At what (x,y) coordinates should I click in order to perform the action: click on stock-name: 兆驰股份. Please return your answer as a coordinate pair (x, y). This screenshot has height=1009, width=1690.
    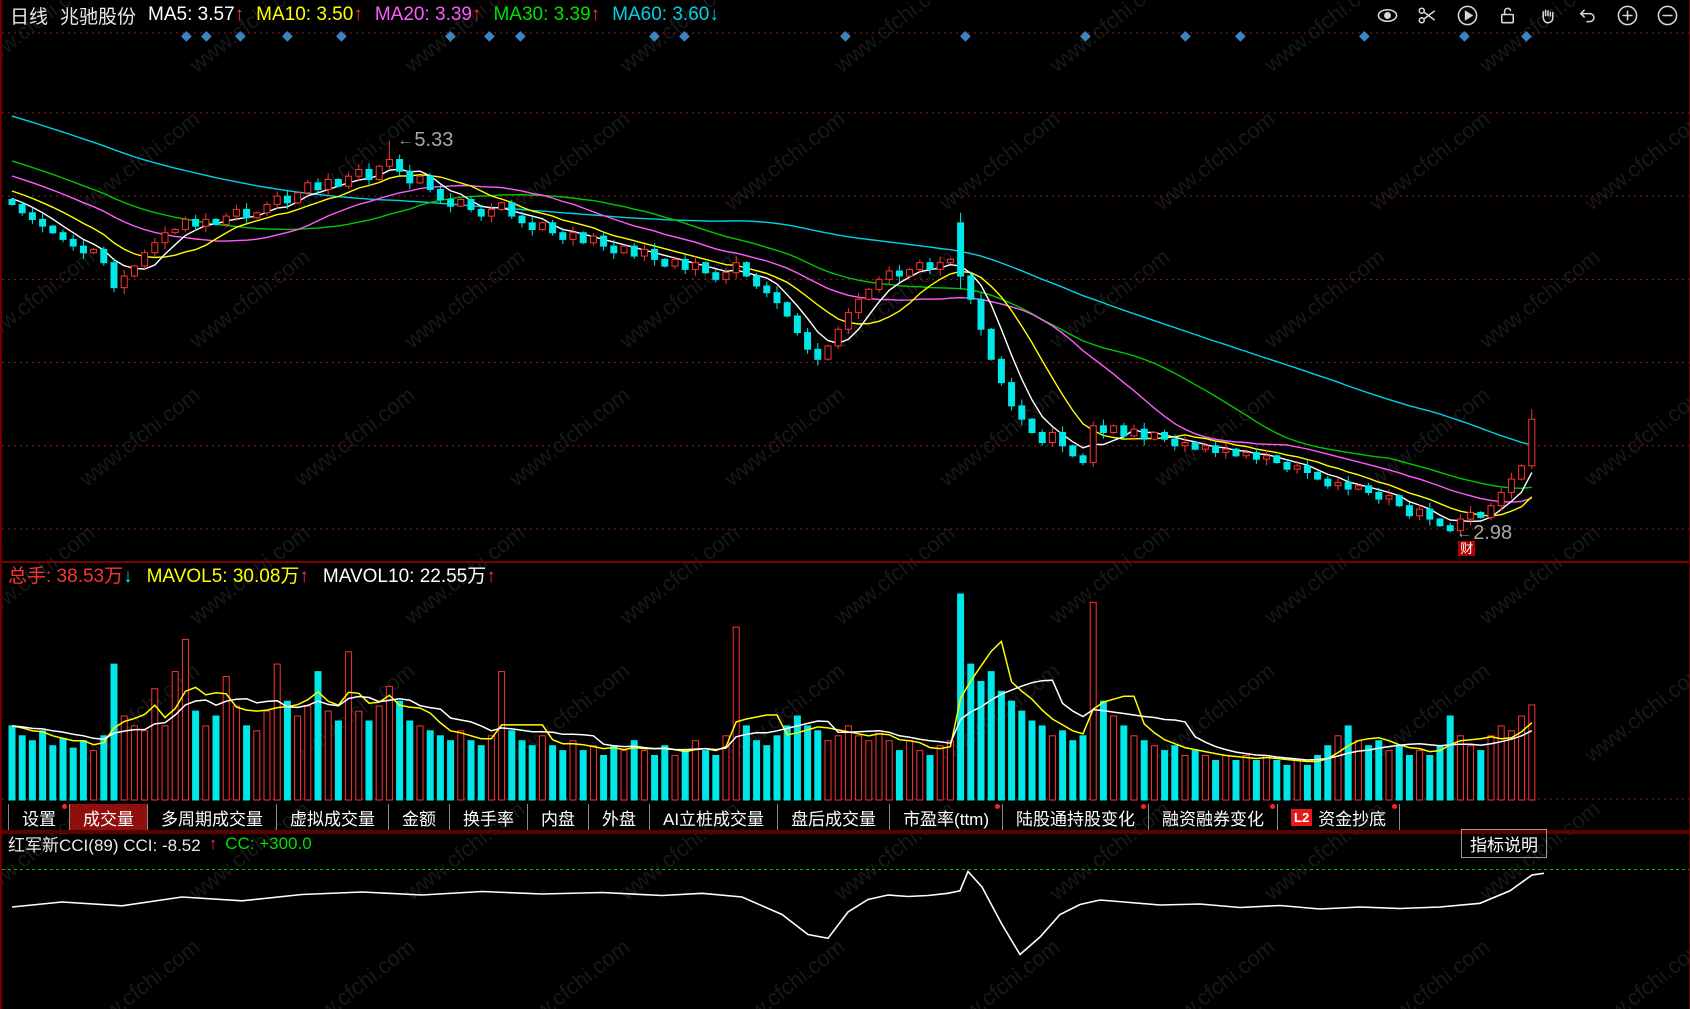
    Looking at the image, I should click on (98, 17).